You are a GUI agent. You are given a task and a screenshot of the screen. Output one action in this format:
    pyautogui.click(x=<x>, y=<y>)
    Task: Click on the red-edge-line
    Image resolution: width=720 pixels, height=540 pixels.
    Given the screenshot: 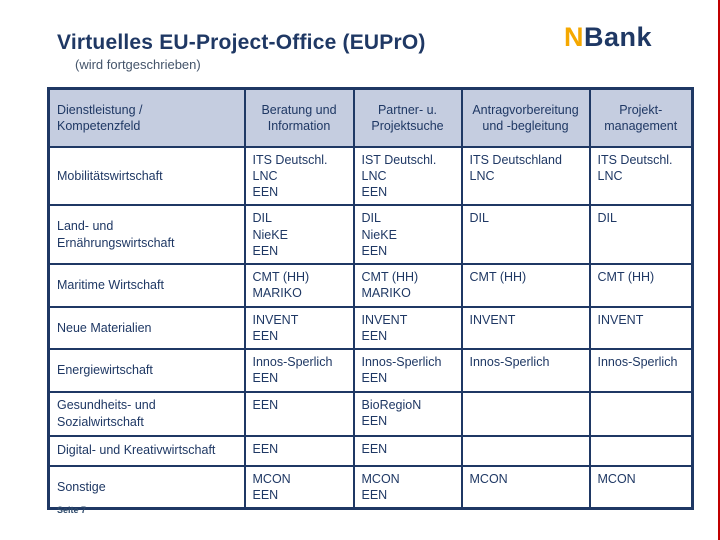 What is the action you would take?
    pyautogui.click(x=719, y=270)
    